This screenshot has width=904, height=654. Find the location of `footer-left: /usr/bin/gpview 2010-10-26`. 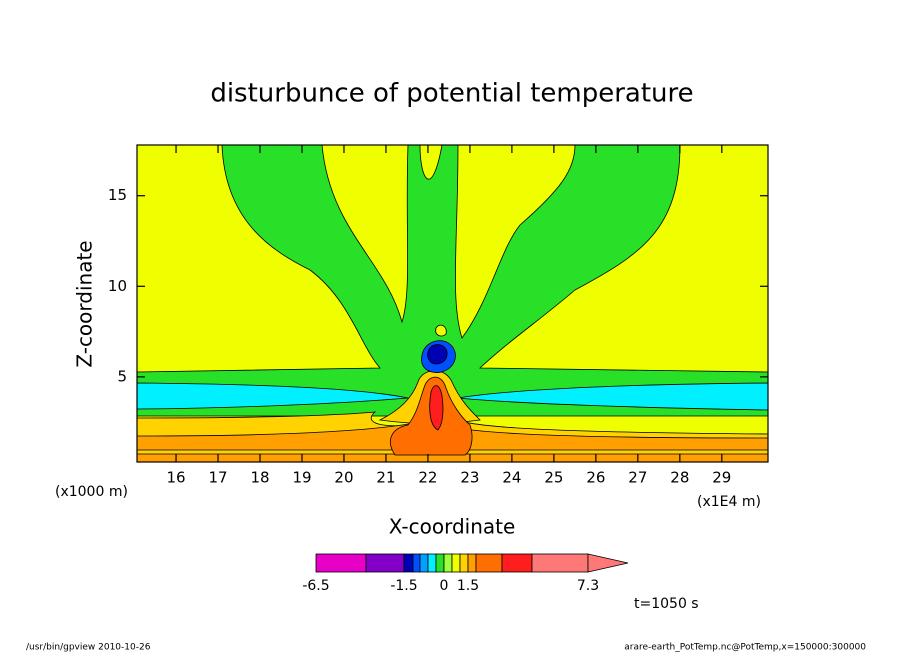

footer-left: /usr/bin/gpview 2010-10-26 is located at coordinates (88, 648).